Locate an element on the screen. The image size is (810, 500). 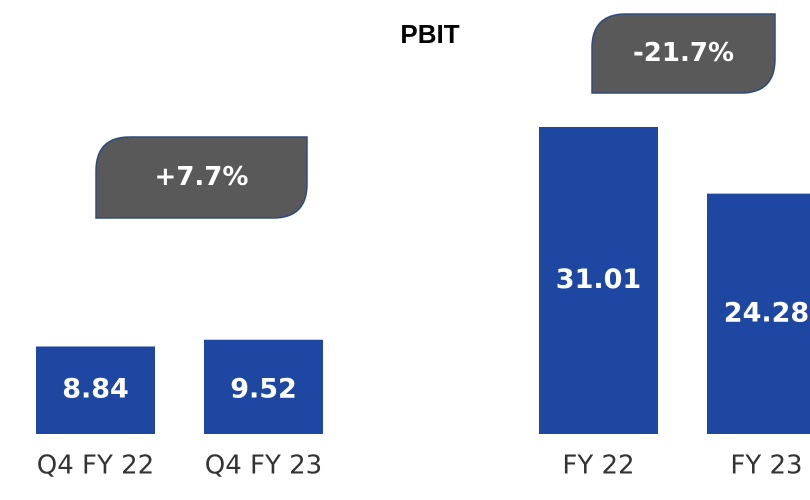
value-label: 31.01 is located at coordinates (598, 279).